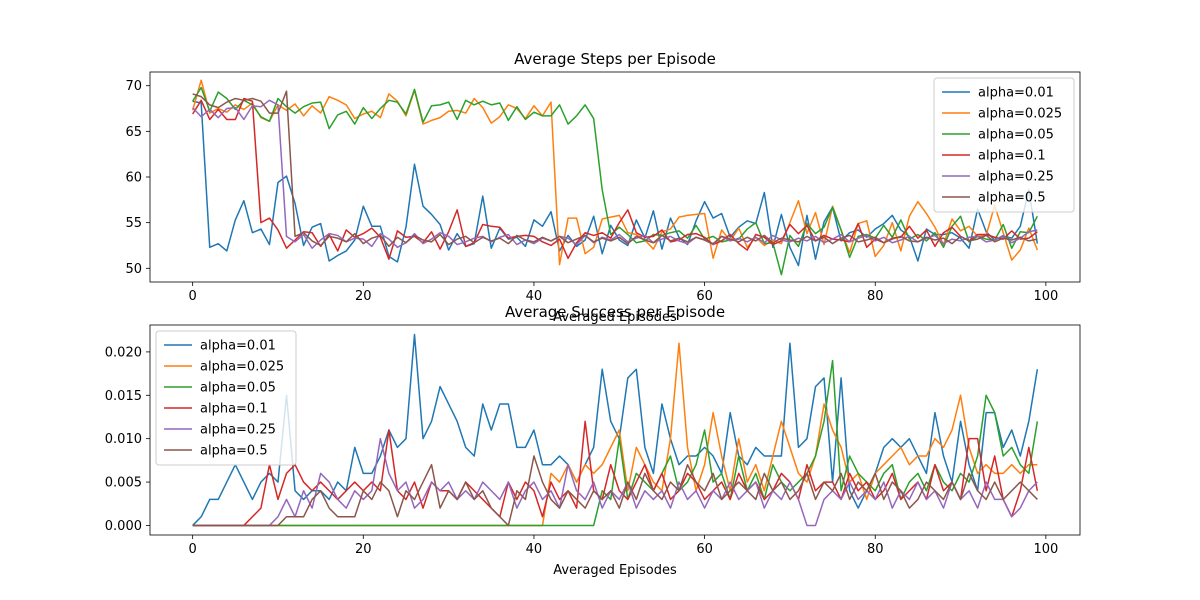 Image resolution: width=1200 pixels, height=600 pixels. I want to click on steps-y-tick-label: 60, so click(133, 178).